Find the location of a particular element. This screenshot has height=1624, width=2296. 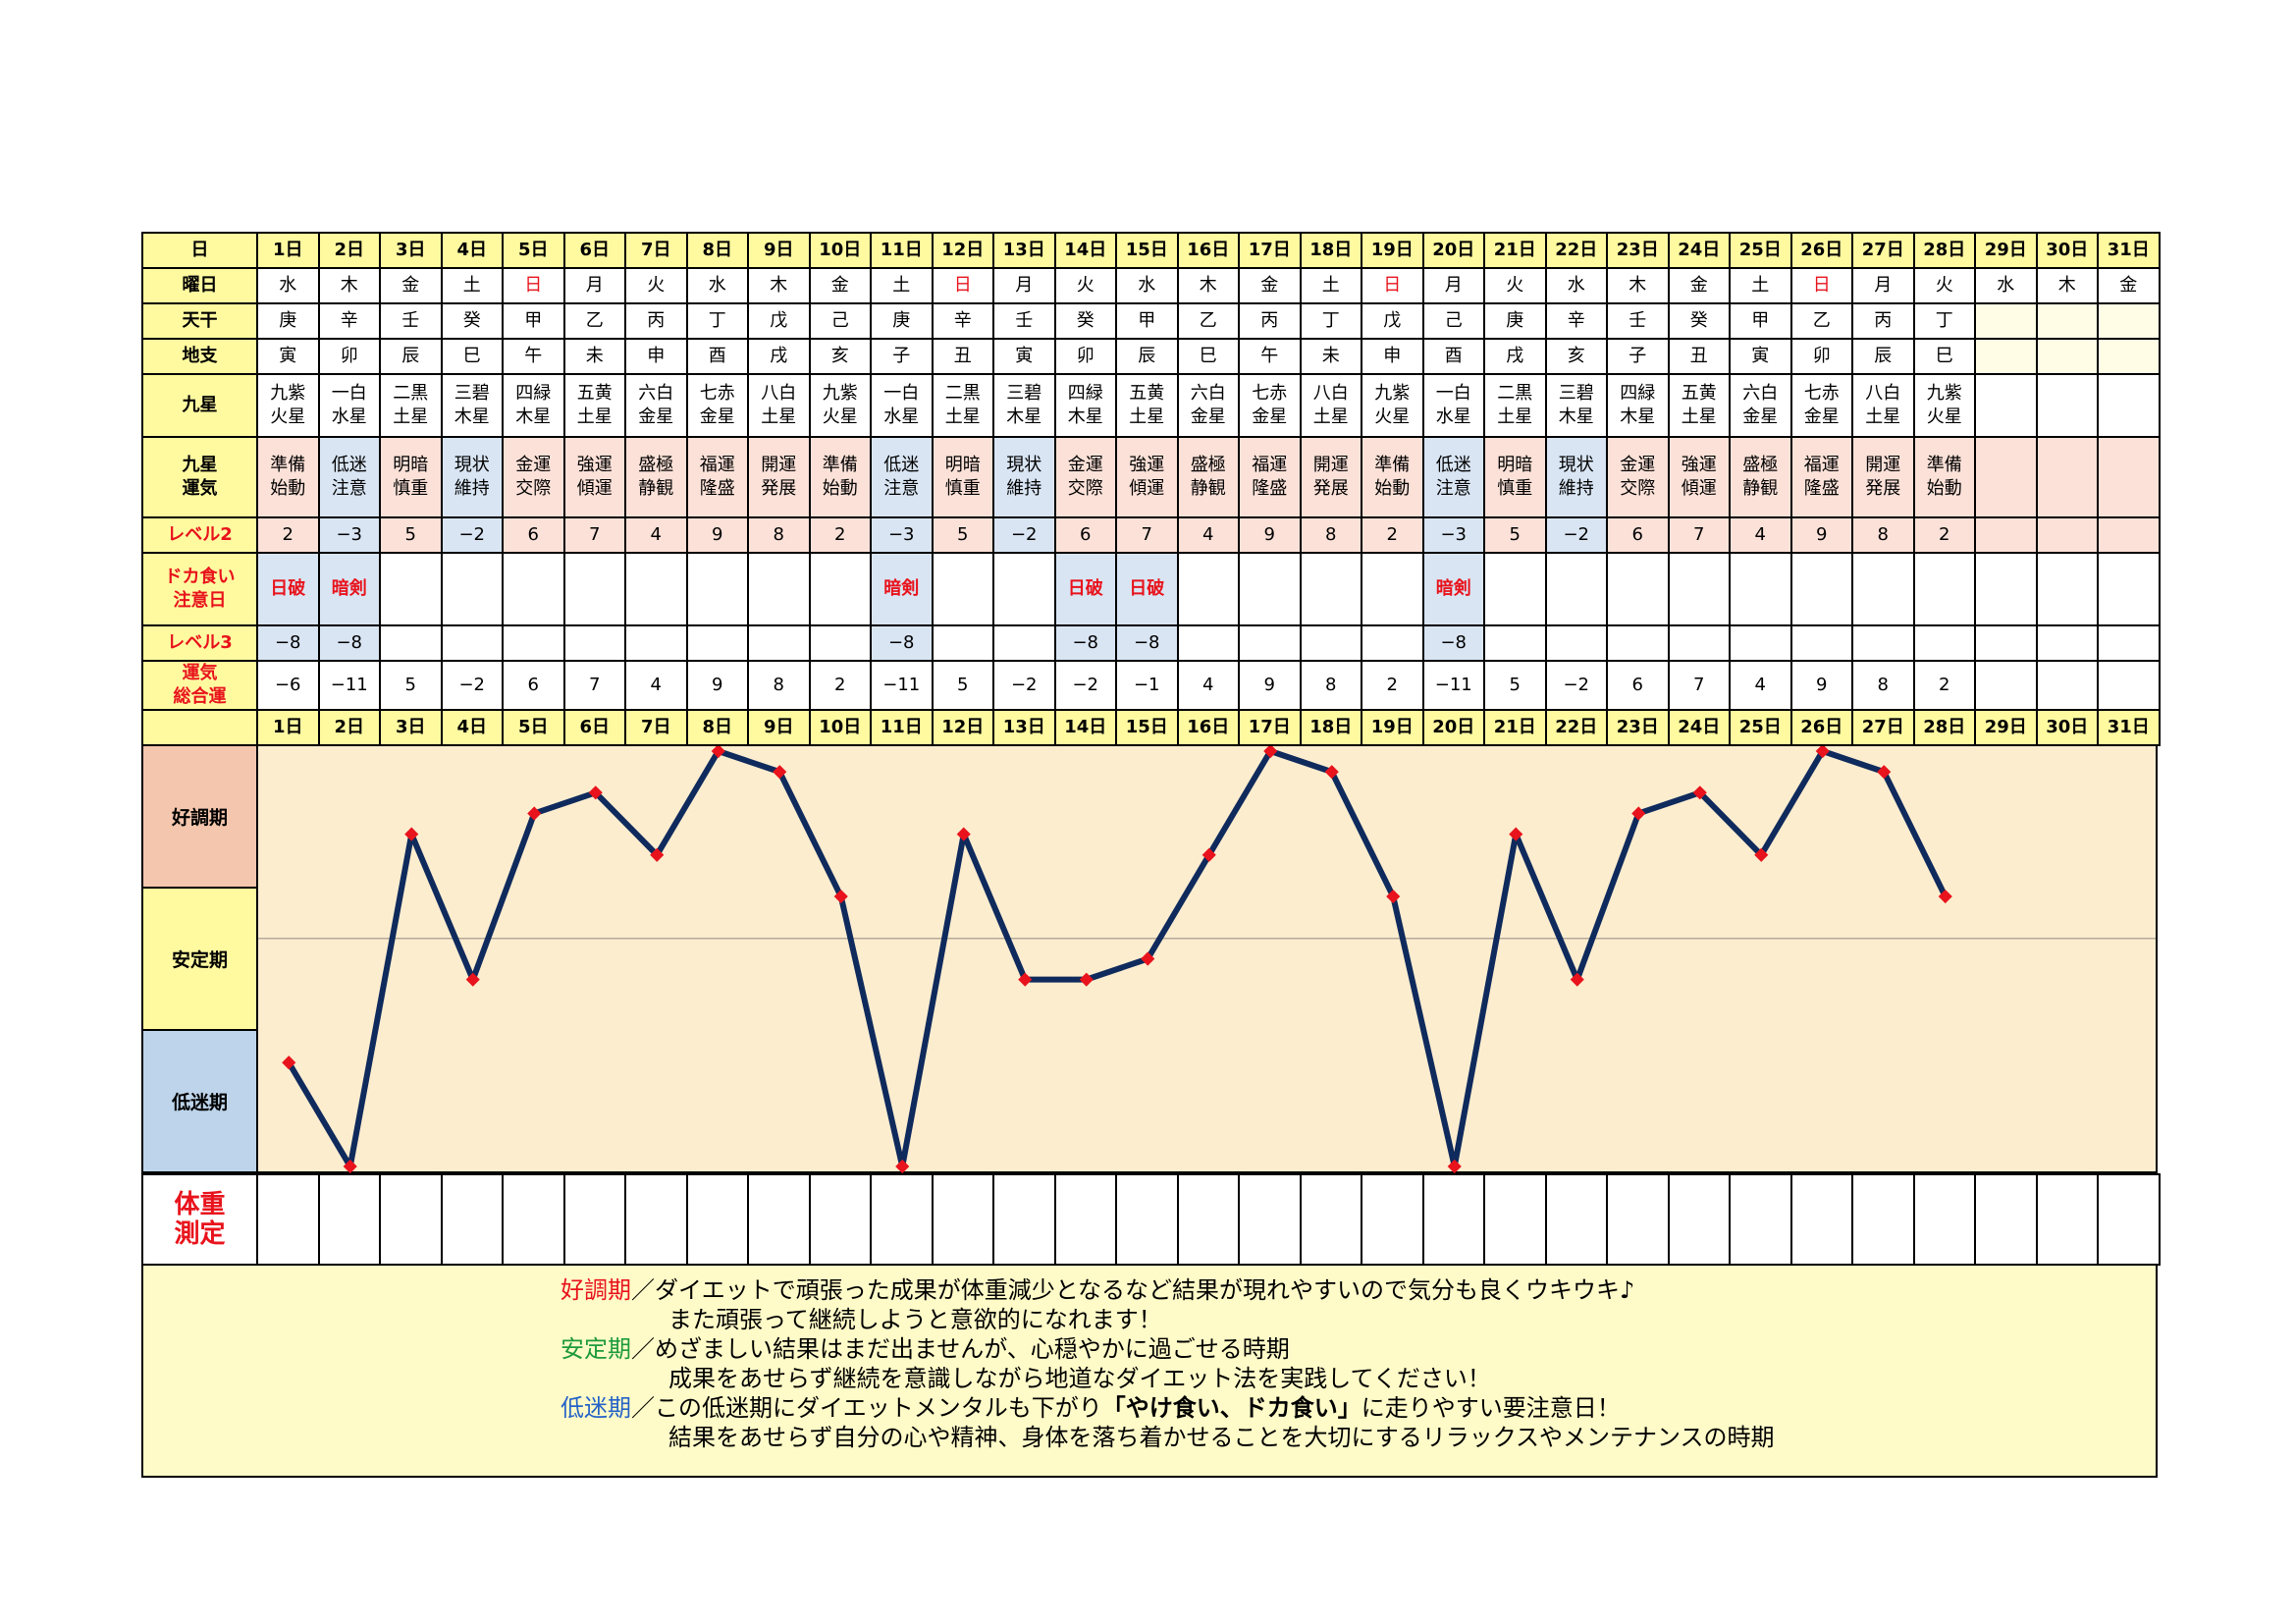

unki-line: 現状 is located at coordinates (1024, 465).